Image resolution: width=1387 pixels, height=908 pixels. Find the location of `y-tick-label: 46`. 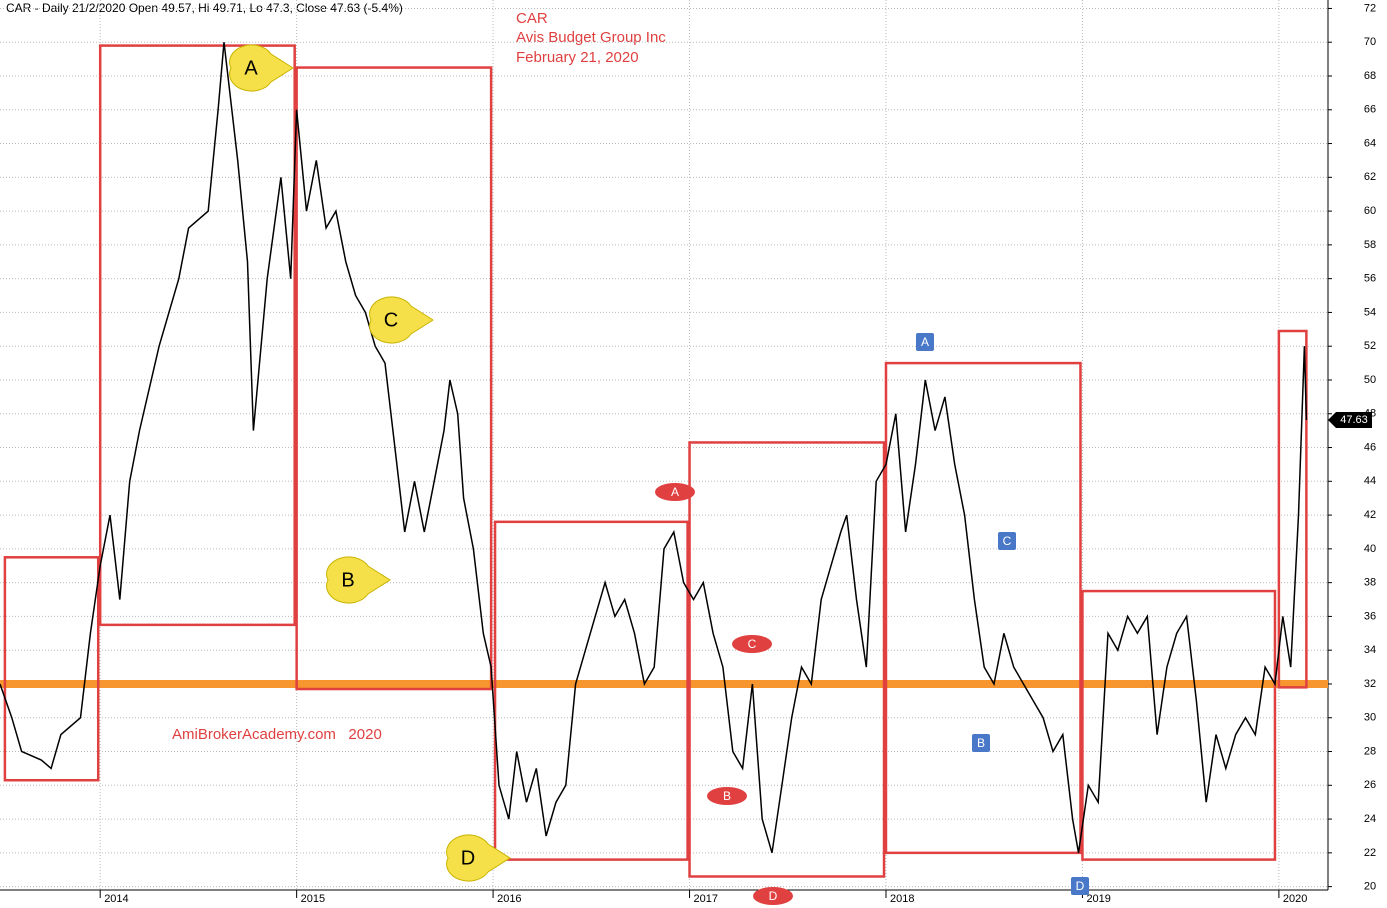

y-tick-label: 46 is located at coordinates (1370, 447).